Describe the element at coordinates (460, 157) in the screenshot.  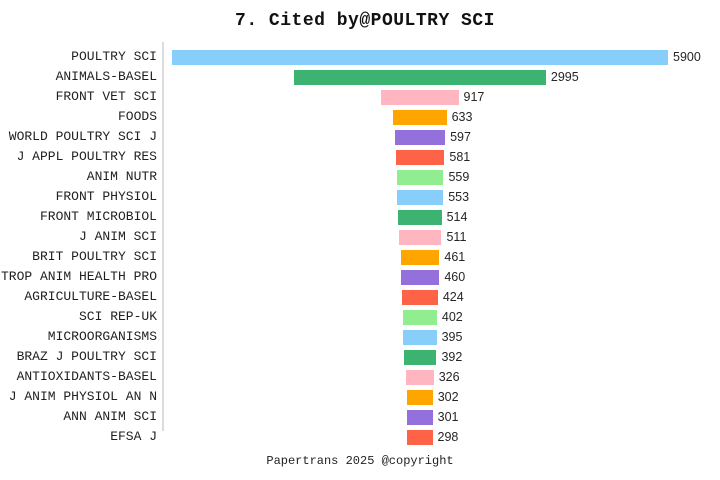
I see `value-label: 581` at that location.